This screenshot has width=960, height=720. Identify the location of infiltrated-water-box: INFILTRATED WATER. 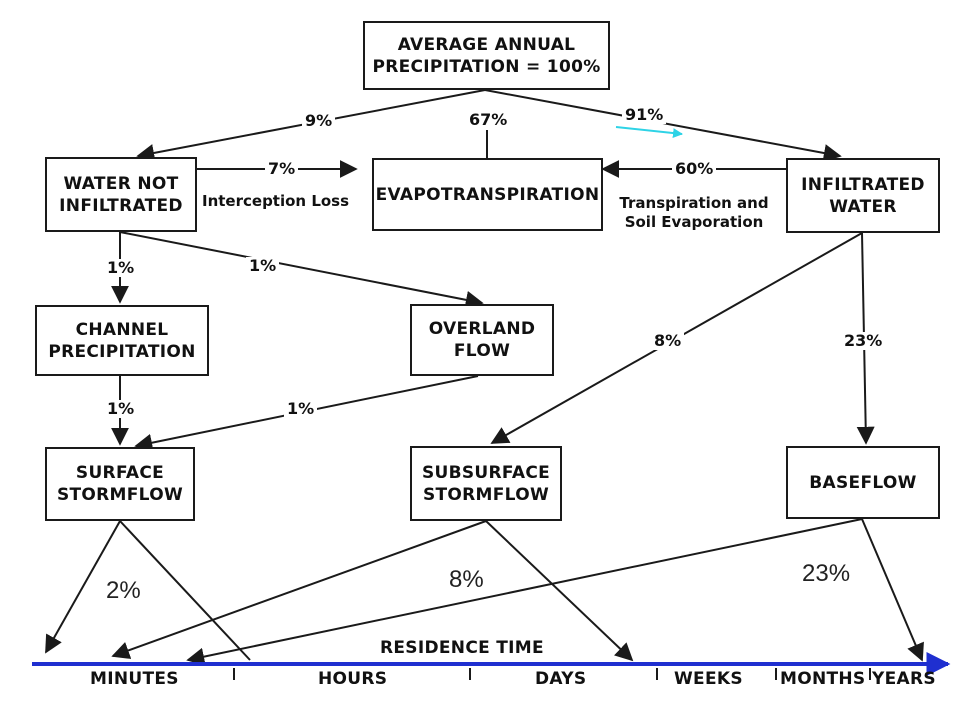
(863, 195).